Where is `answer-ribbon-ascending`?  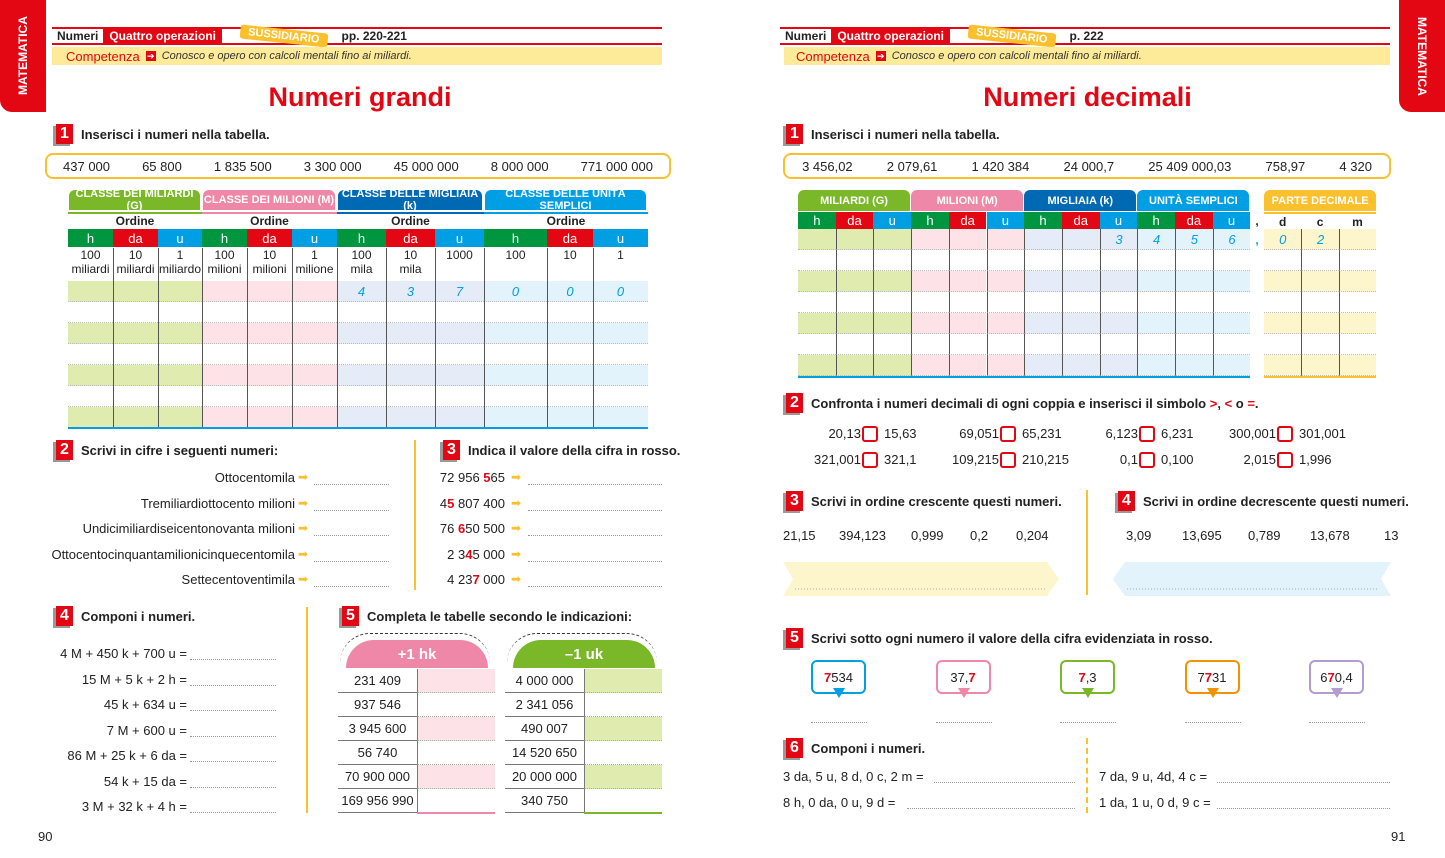 answer-ribbon-ascending is located at coordinates (921, 579).